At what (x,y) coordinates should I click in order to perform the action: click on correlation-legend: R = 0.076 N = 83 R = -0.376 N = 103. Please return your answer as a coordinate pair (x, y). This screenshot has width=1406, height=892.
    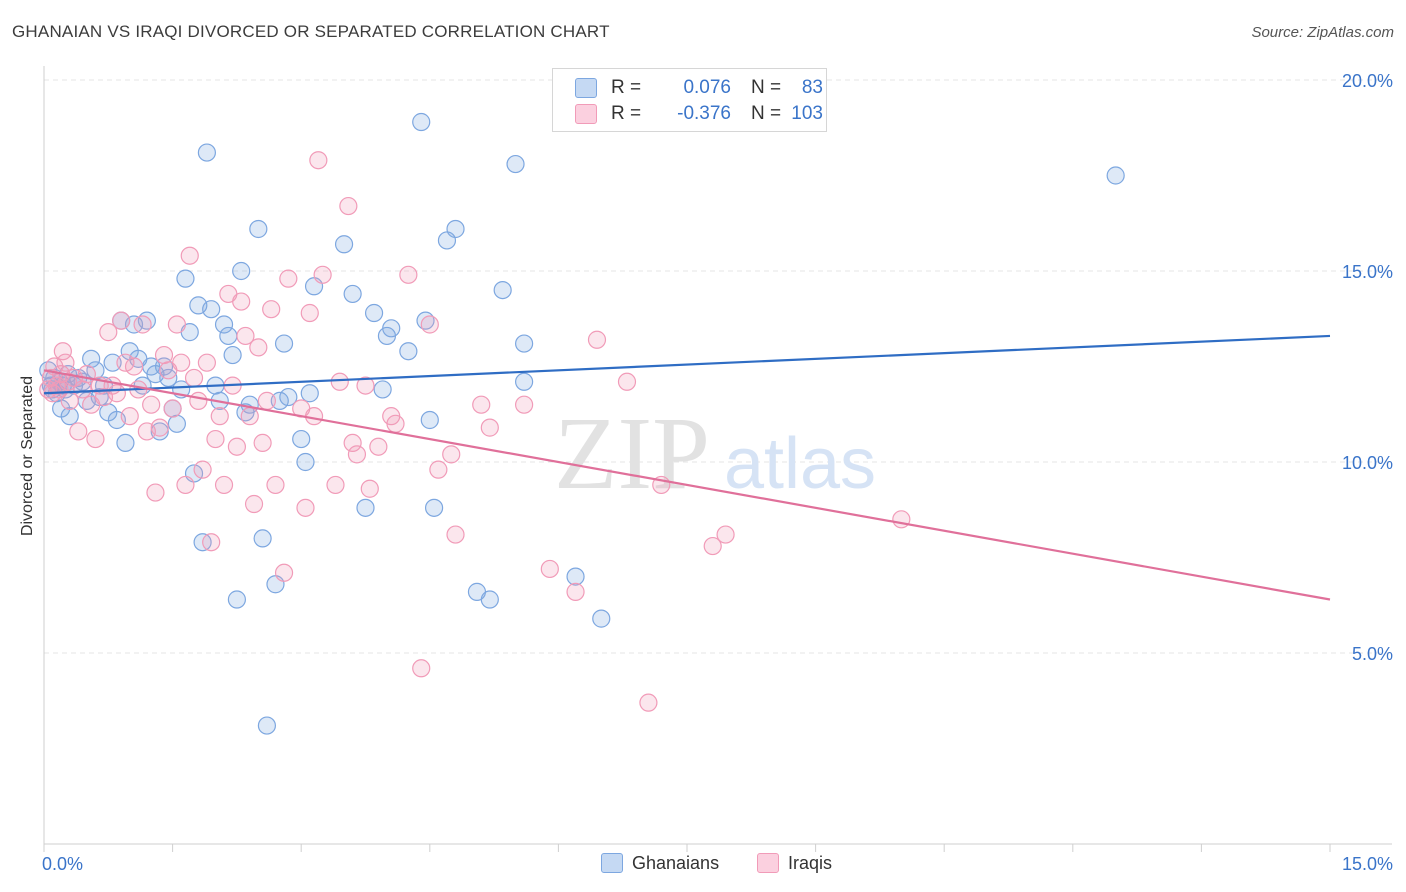
    Looking at the image, I should click on (689, 100).